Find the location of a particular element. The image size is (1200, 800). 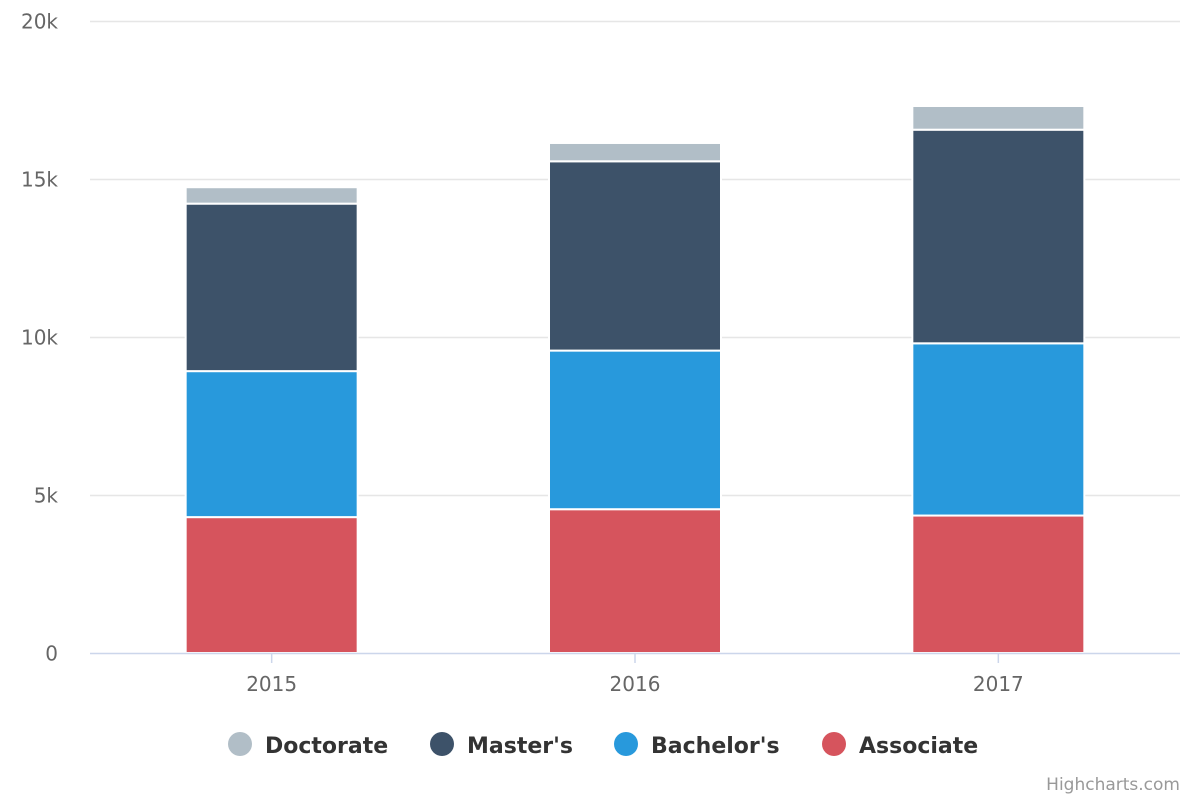

legend-marker-master-s is located at coordinates (442, 744).